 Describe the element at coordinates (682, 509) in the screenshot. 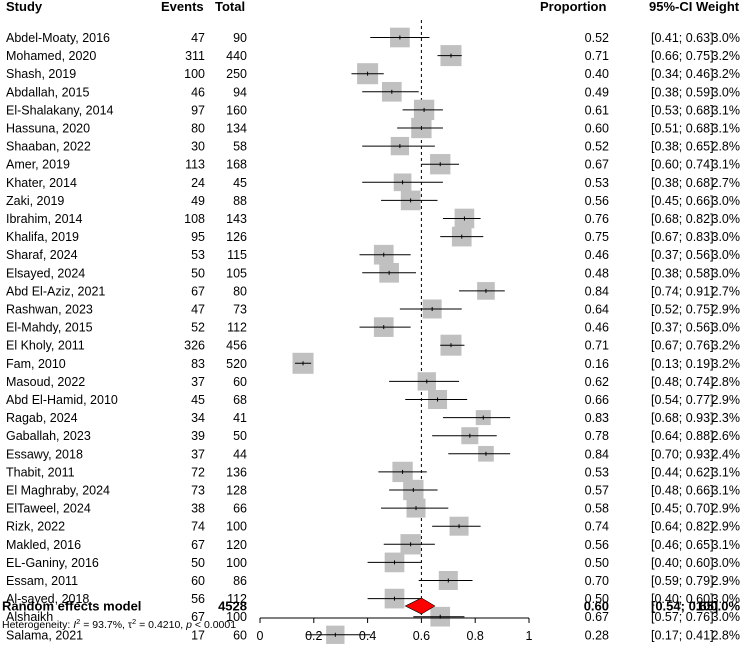

I see `study-ci: [0.45; 0.70]` at that location.